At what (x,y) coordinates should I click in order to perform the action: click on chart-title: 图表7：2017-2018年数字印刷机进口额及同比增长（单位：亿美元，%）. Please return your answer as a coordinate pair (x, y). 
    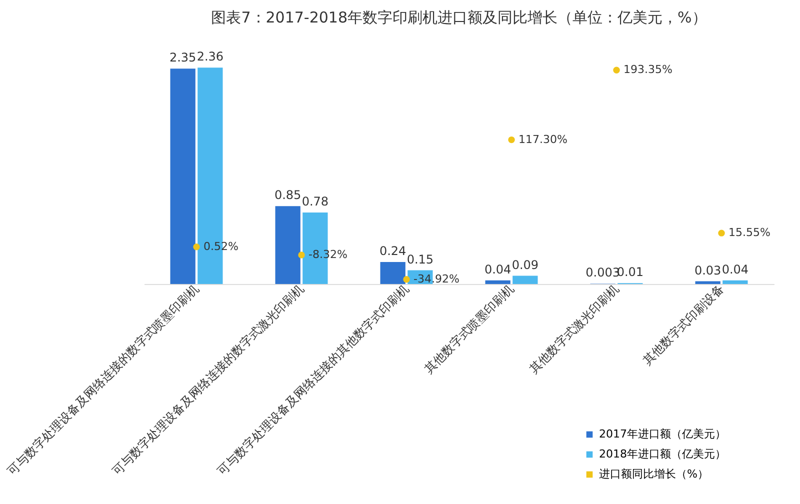
    Looking at the image, I should click on (459, 17).